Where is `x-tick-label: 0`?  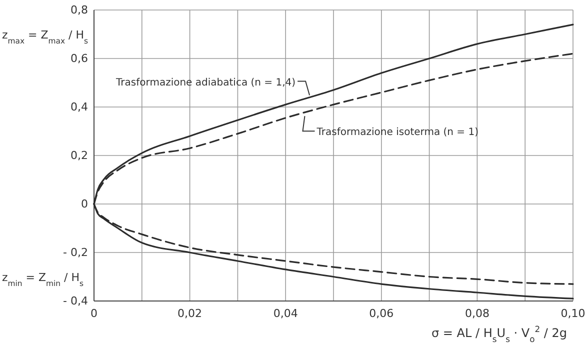 x-tick-label: 0 is located at coordinates (94, 313).